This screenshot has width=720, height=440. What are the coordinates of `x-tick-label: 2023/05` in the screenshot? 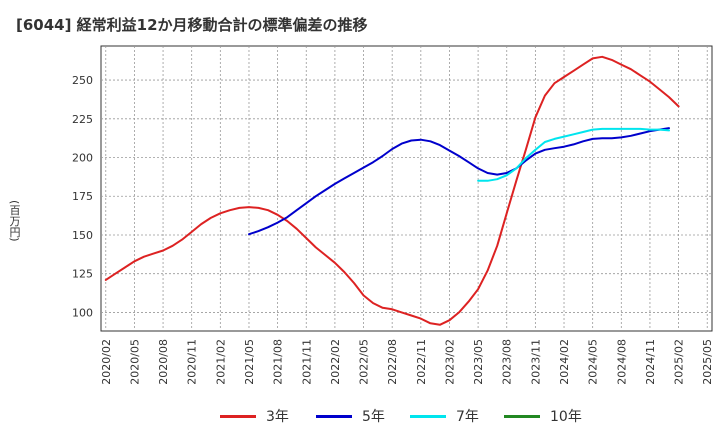 It's located at (478, 362).